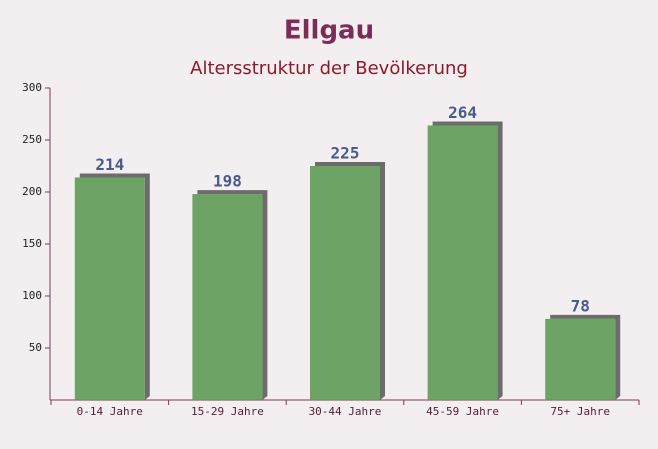 The width and height of the screenshot is (658, 449). Describe the element at coordinates (329, 68) in the screenshot. I see `chart-subtitle: Altersstruktur der Bevölkerung` at that location.